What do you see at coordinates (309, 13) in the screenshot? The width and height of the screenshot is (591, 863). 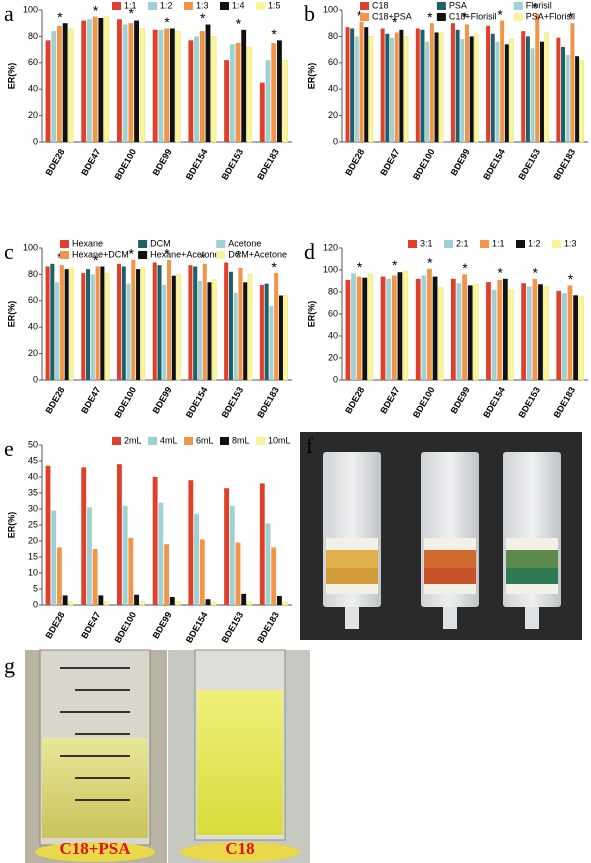 I see `panel-label: b` at bounding box center [309, 13].